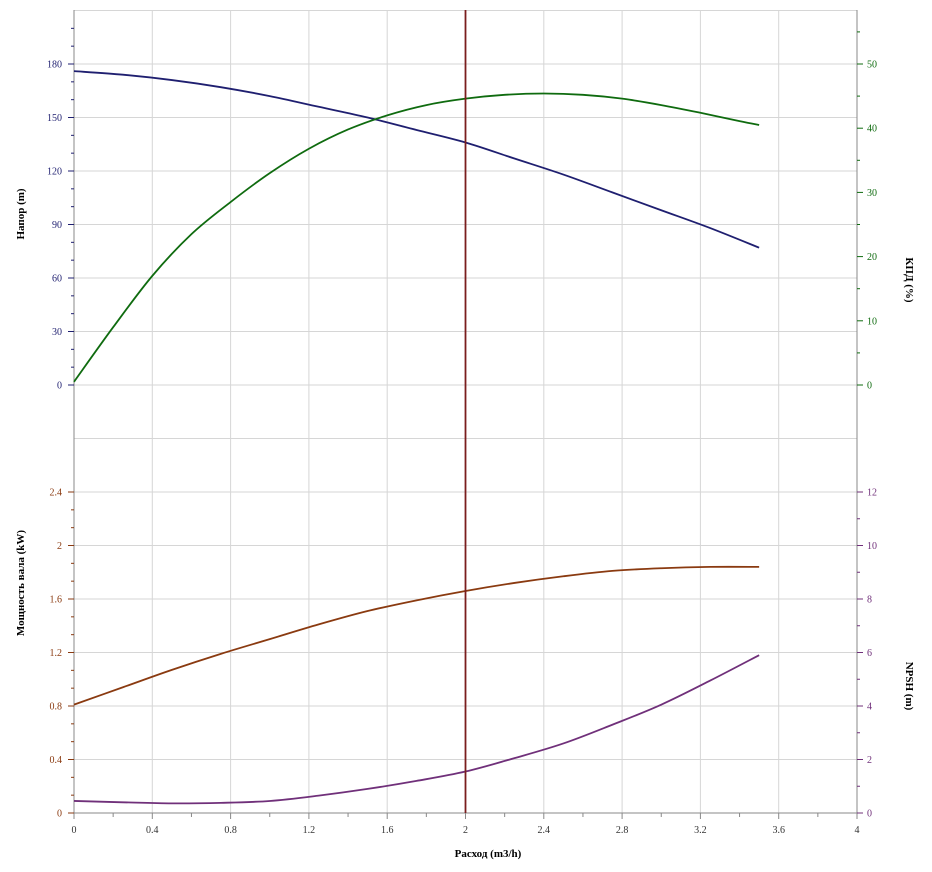  I want to click on right-tick-label: 6, so click(869, 653).